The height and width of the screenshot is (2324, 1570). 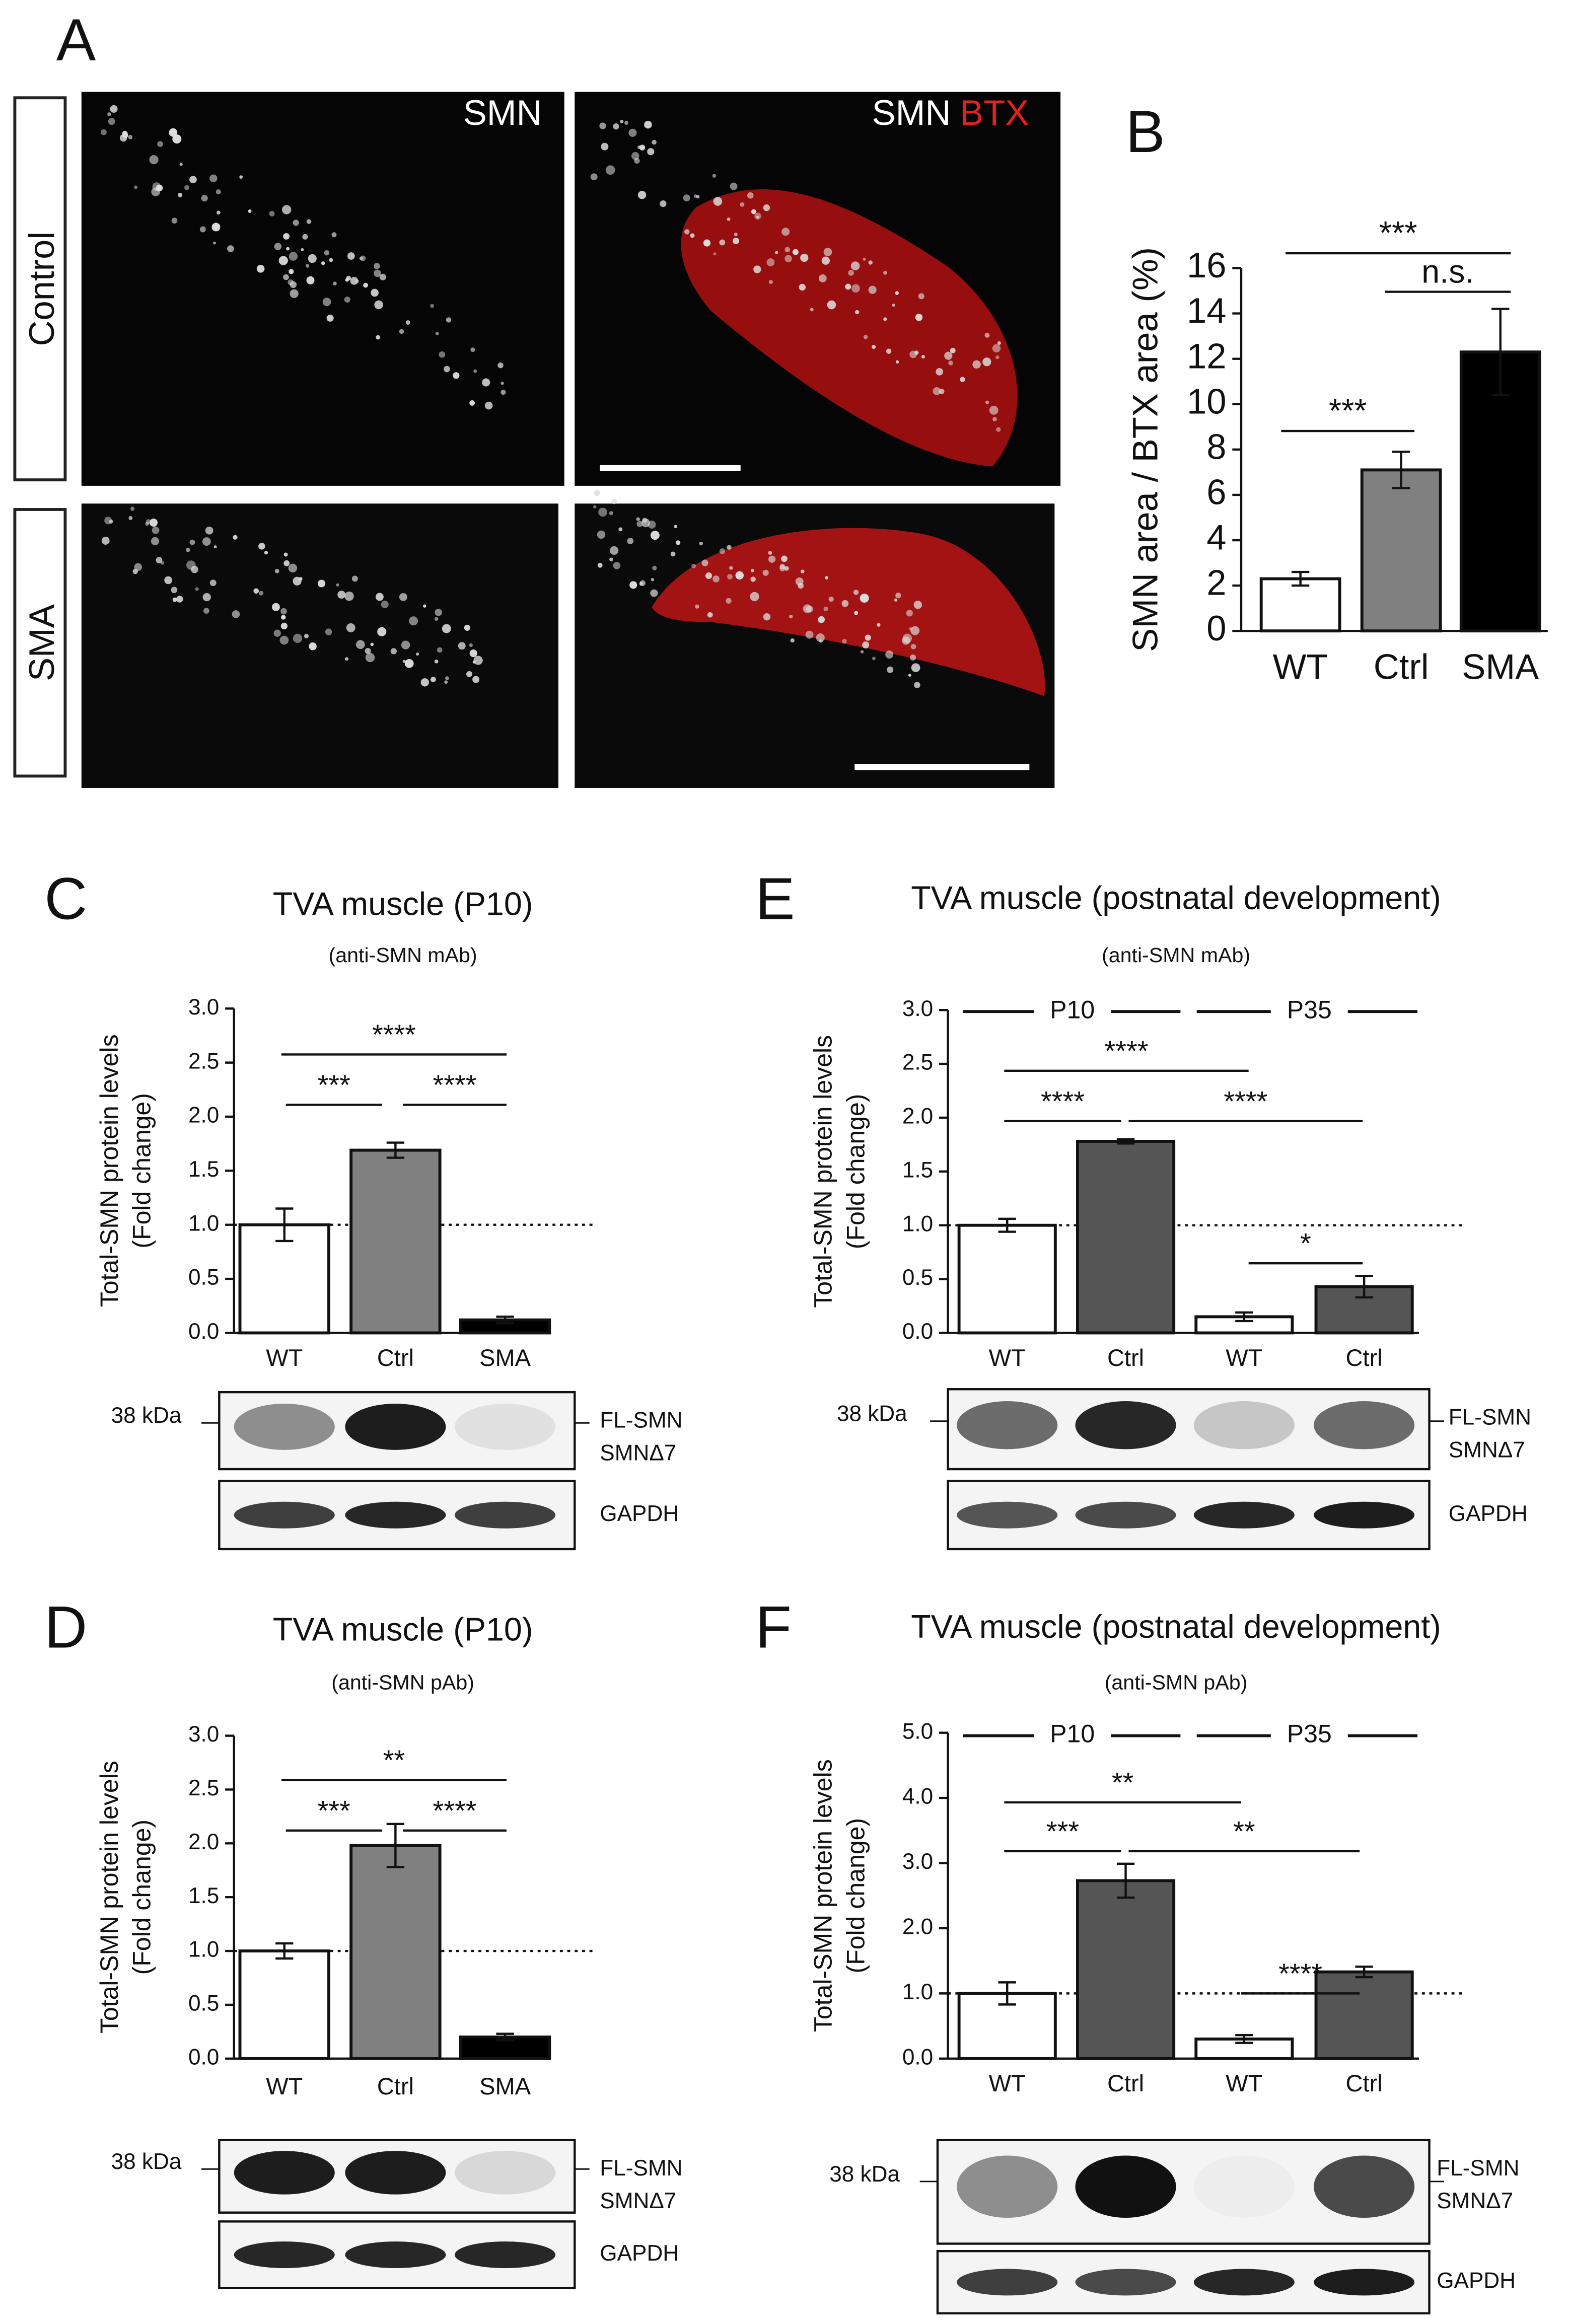 I want to click on y-tick-label: 0.0, so click(x=204, y=1331).